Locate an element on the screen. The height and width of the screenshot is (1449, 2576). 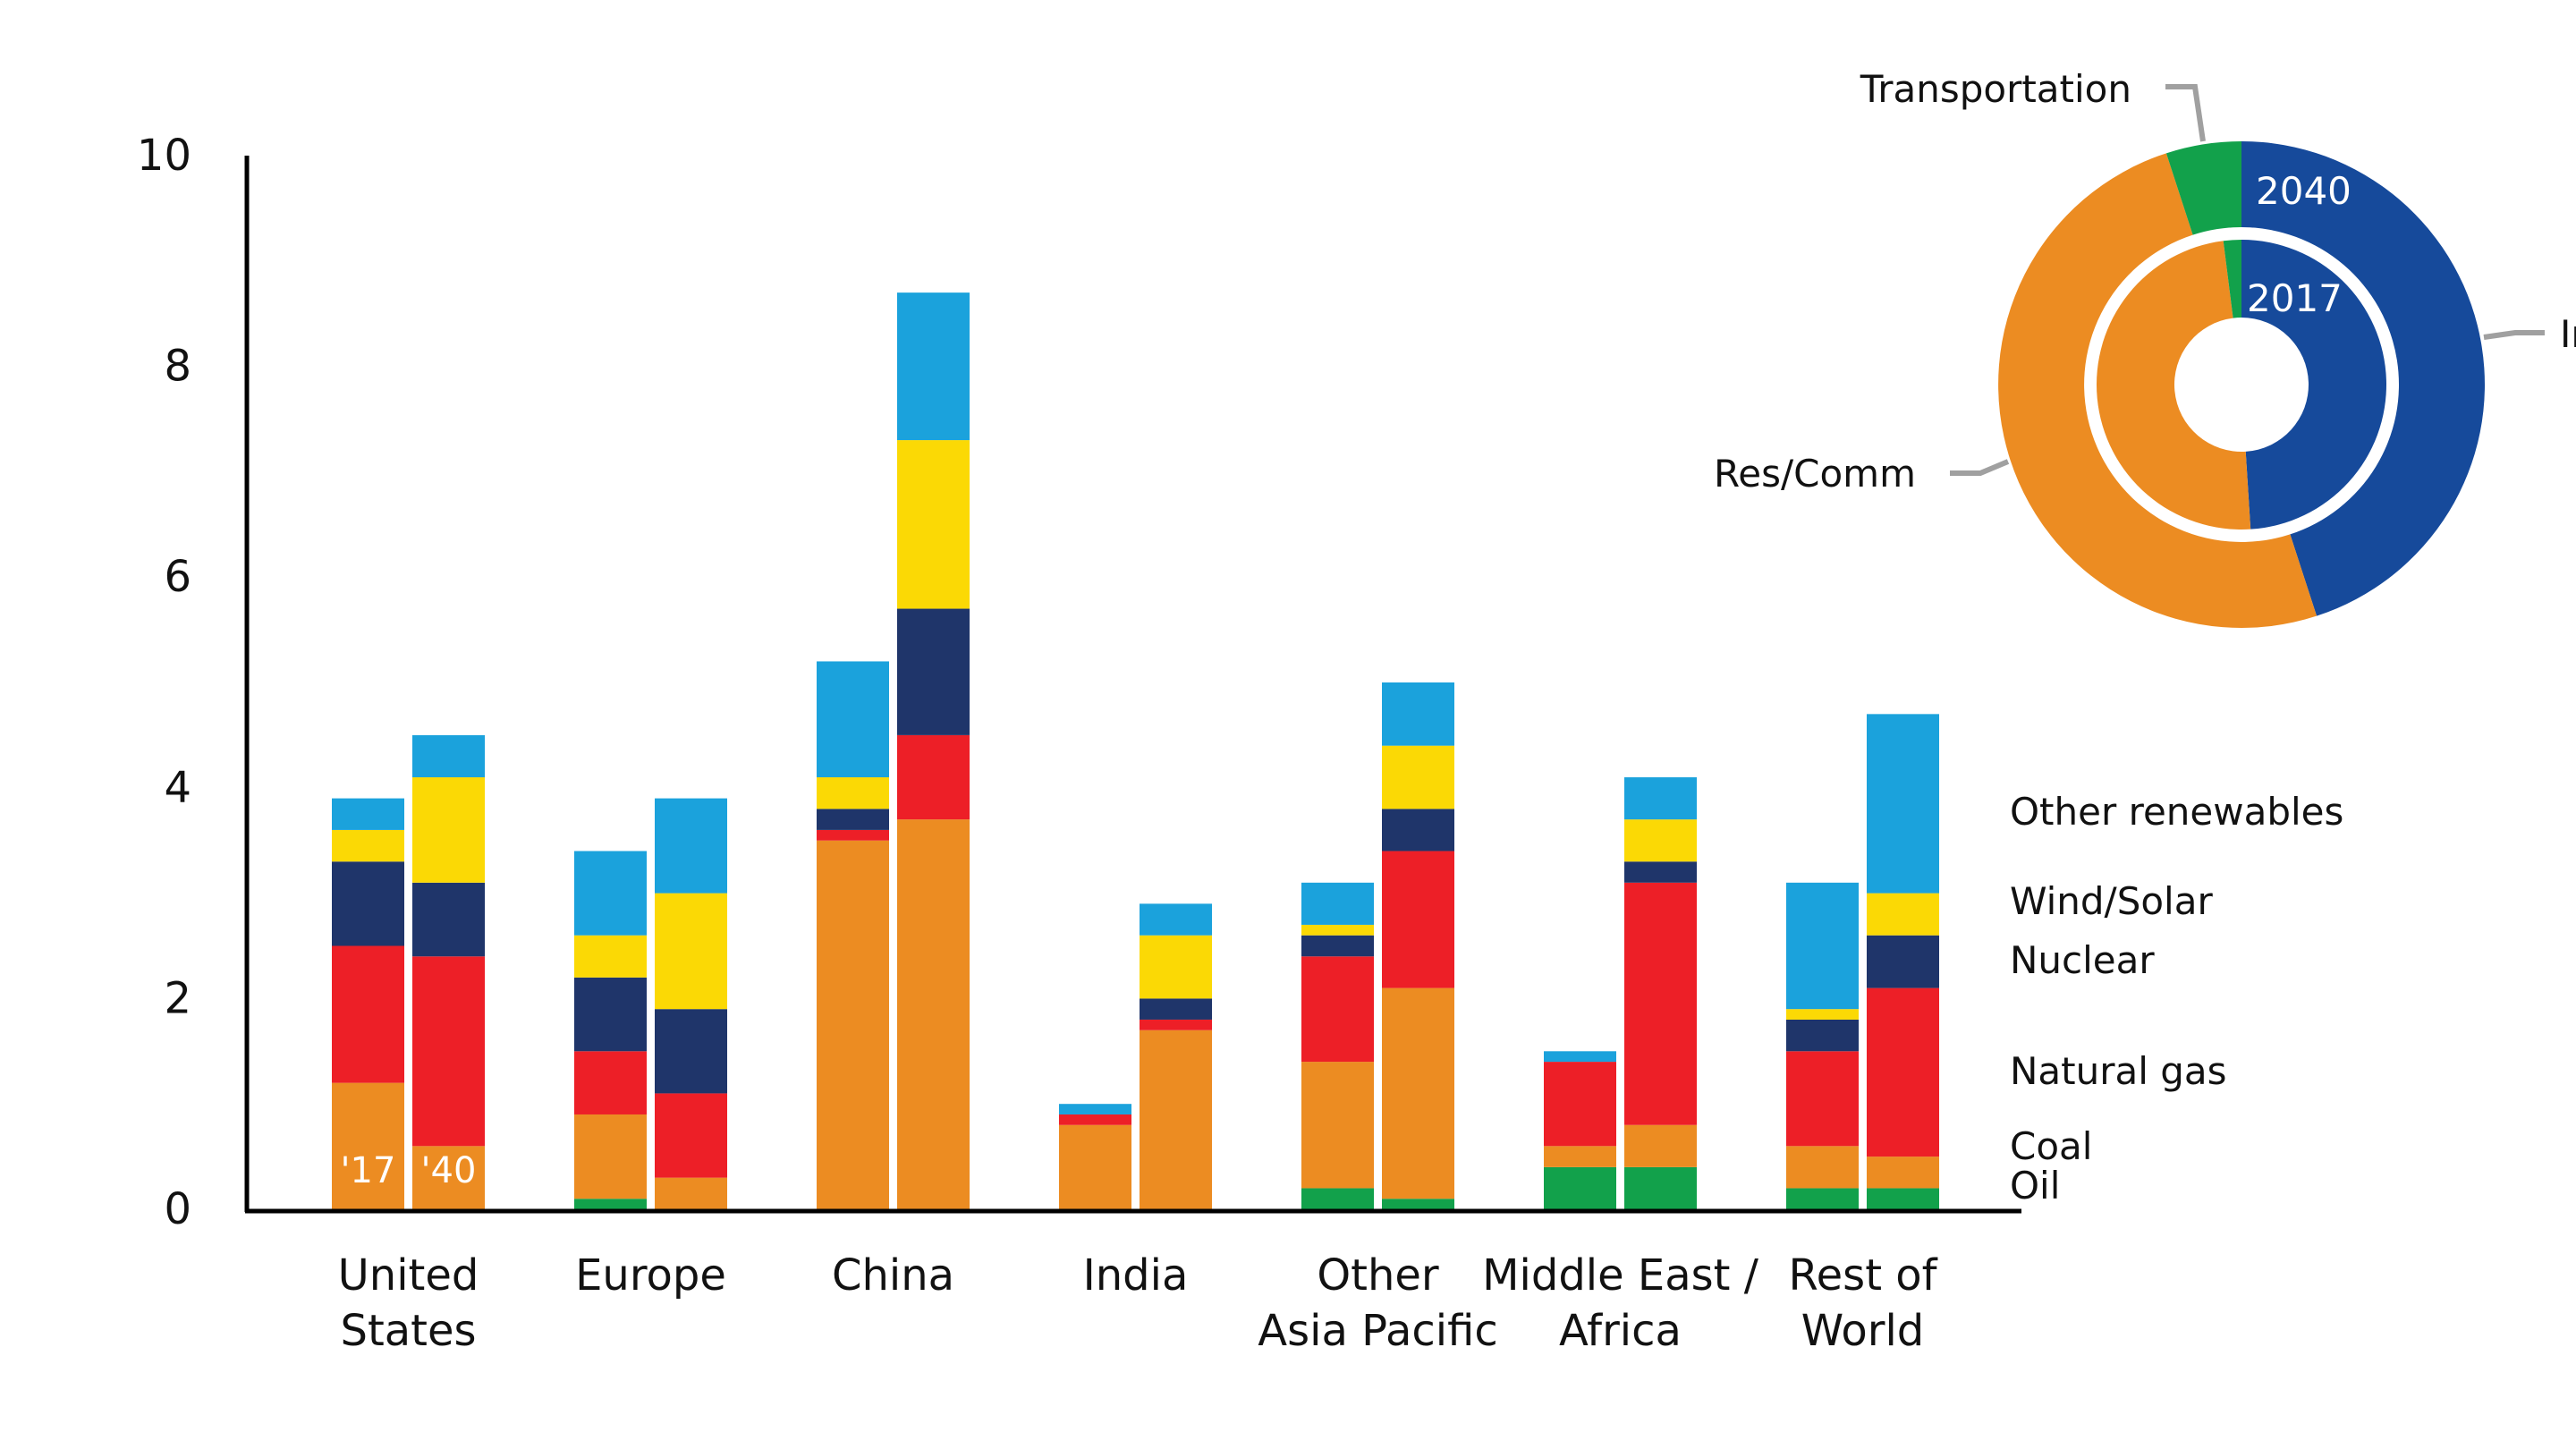
x-tick-label: Africa is located at coordinates (1620, 1331).